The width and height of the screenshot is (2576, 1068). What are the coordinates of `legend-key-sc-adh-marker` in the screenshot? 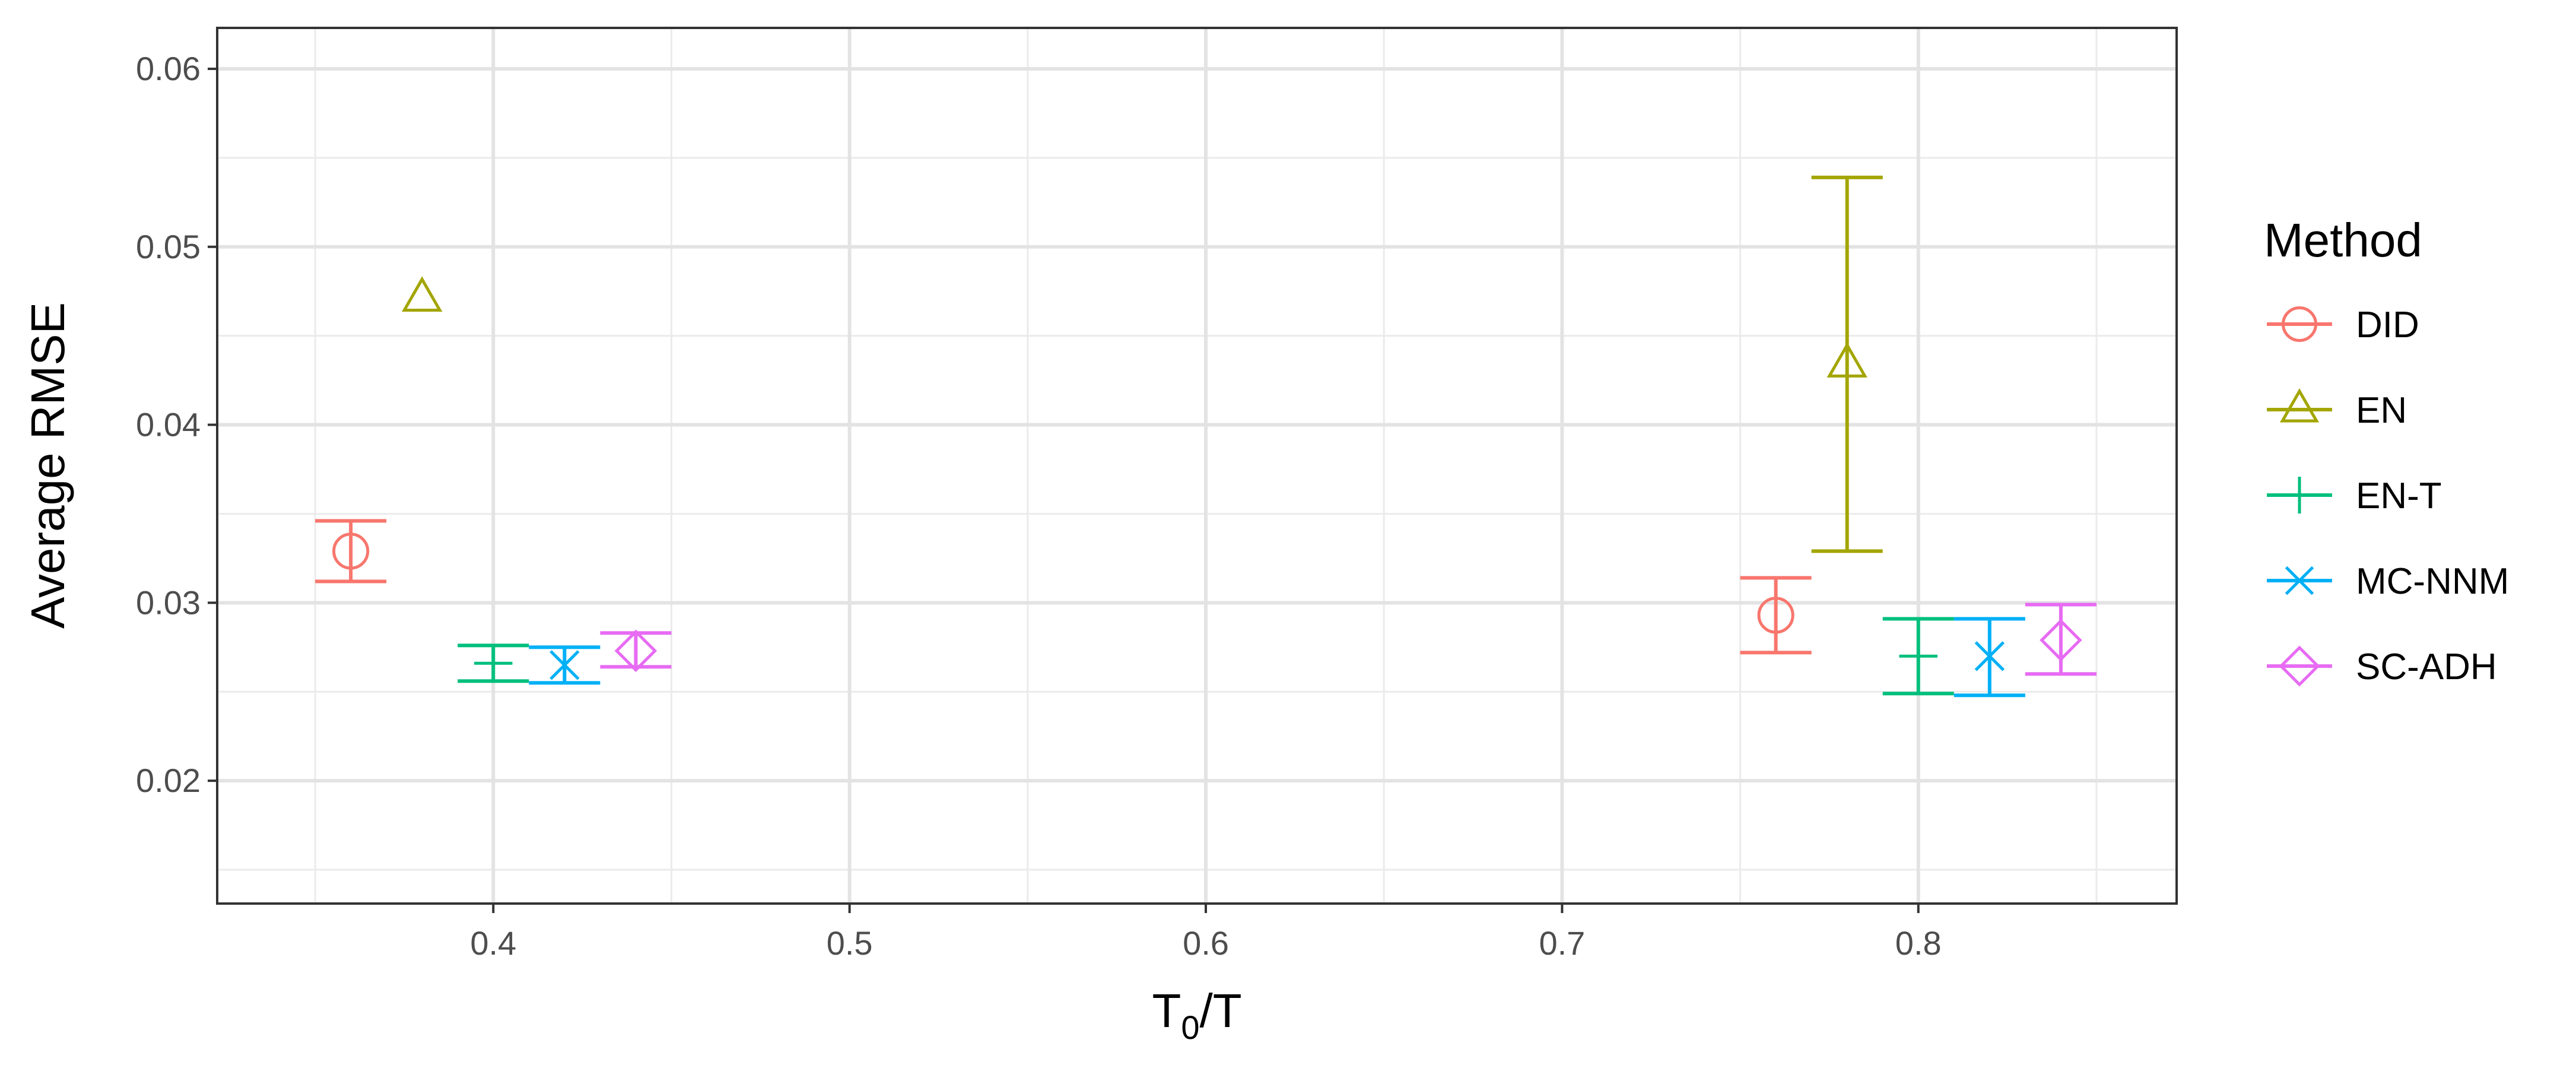 It's located at (2299, 666).